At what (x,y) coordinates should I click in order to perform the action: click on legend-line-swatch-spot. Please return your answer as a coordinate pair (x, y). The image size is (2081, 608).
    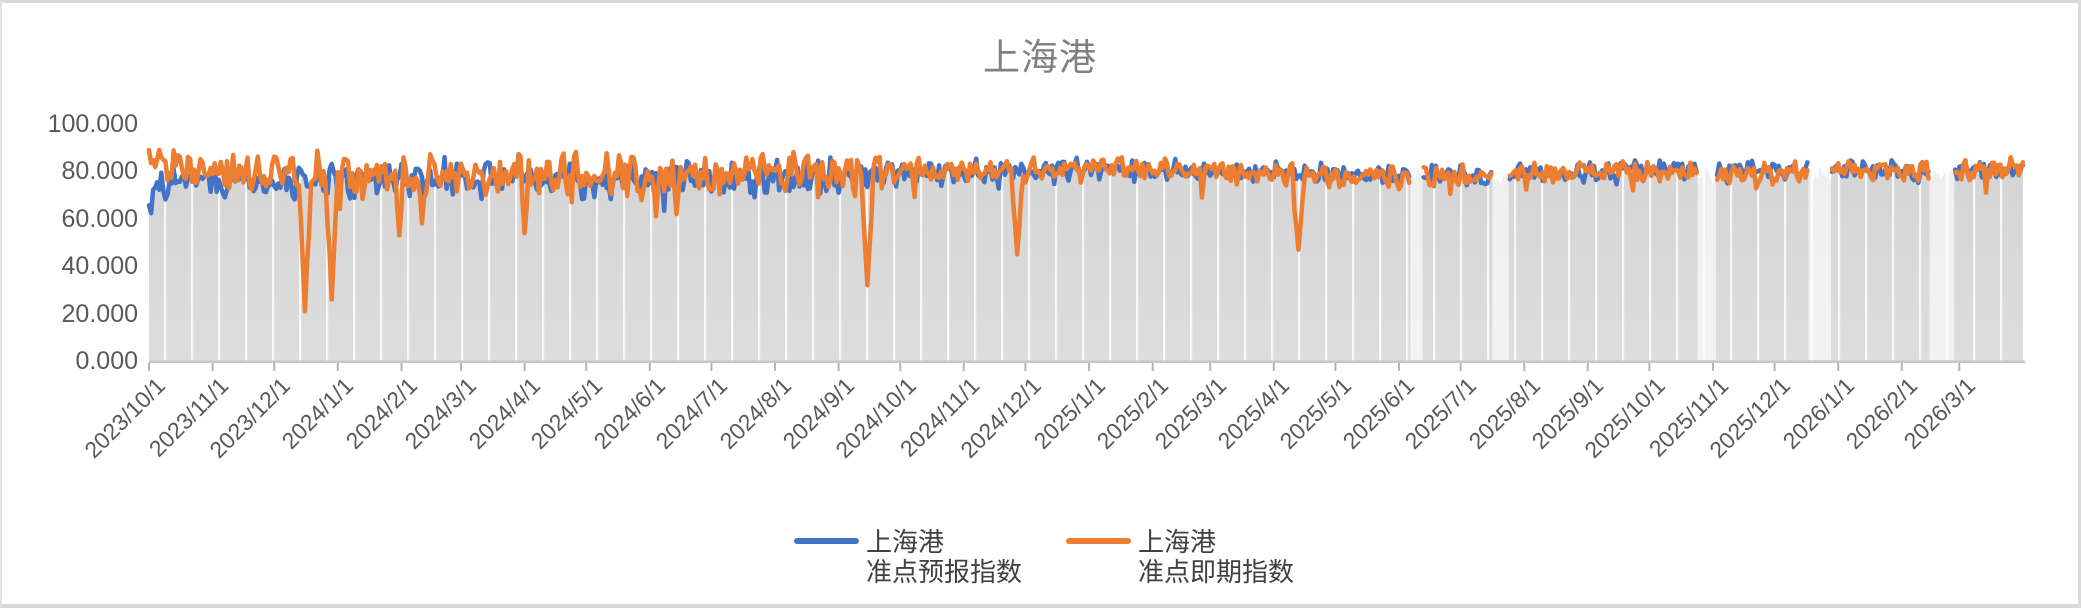
    Looking at the image, I should click on (1098, 541).